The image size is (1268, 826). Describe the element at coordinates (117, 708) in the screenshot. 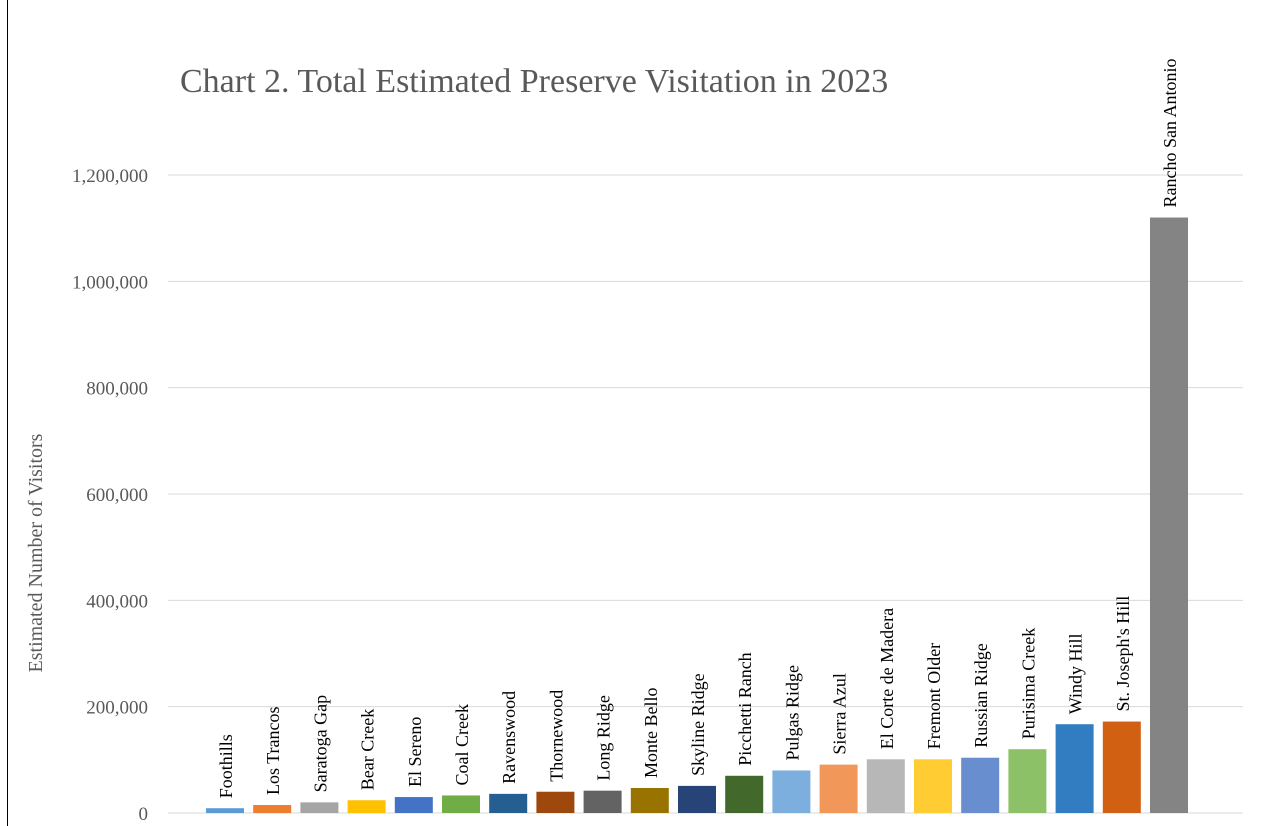

I see `y-tick-label: 200,000` at that location.